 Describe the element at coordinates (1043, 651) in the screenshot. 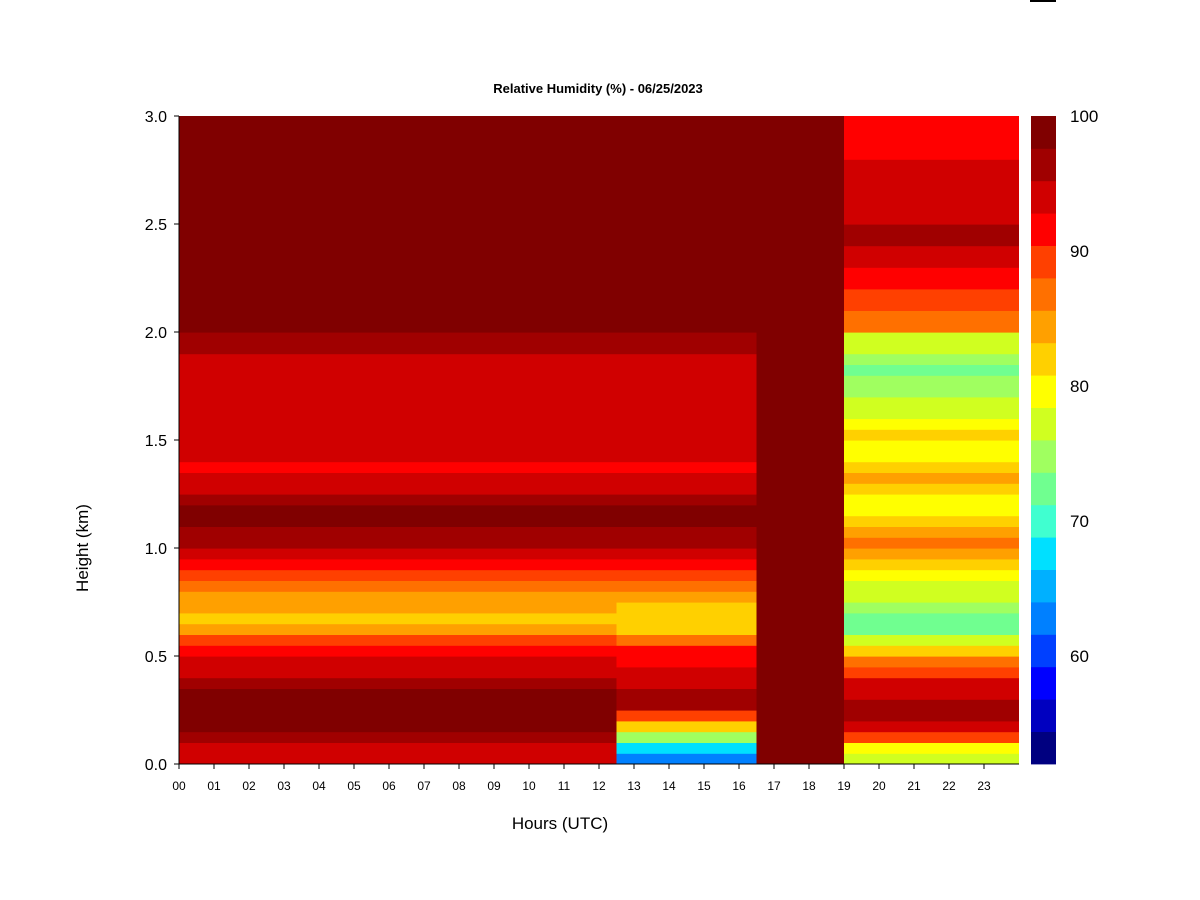

I see `colorbar-swatch` at that location.